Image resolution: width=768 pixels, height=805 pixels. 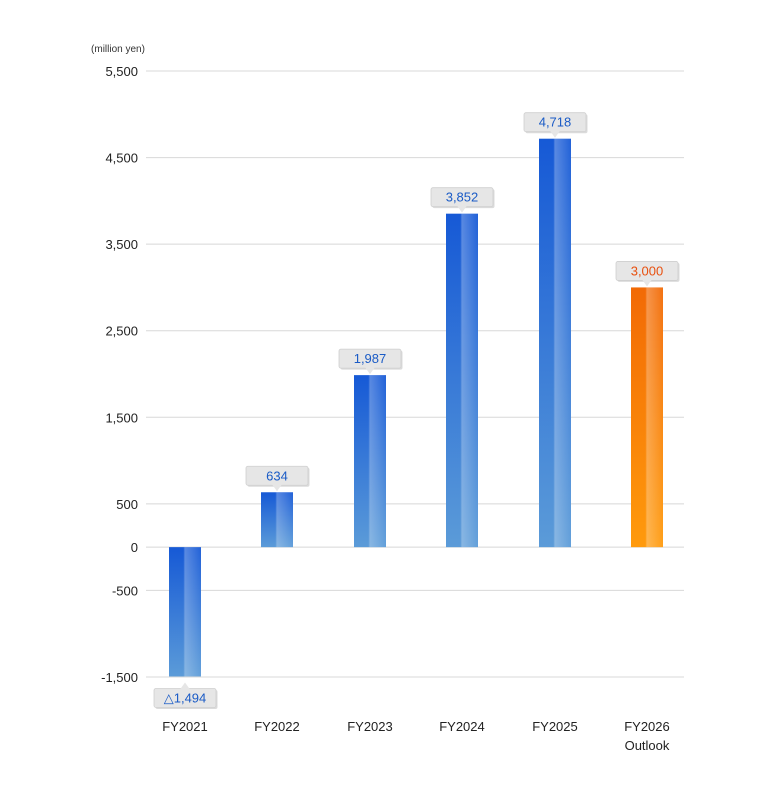 I want to click on value-callout: △1,494, so click(x=185, y=695).